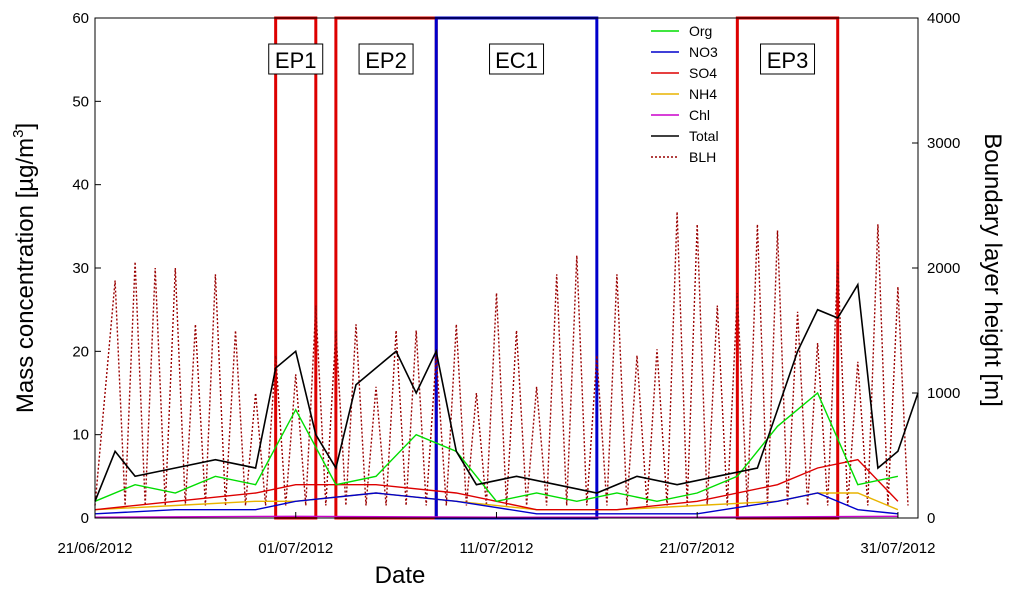 This screenshot has height=597, width=1024. I want to click on y2-tick-label: 0, so click(931, 518).